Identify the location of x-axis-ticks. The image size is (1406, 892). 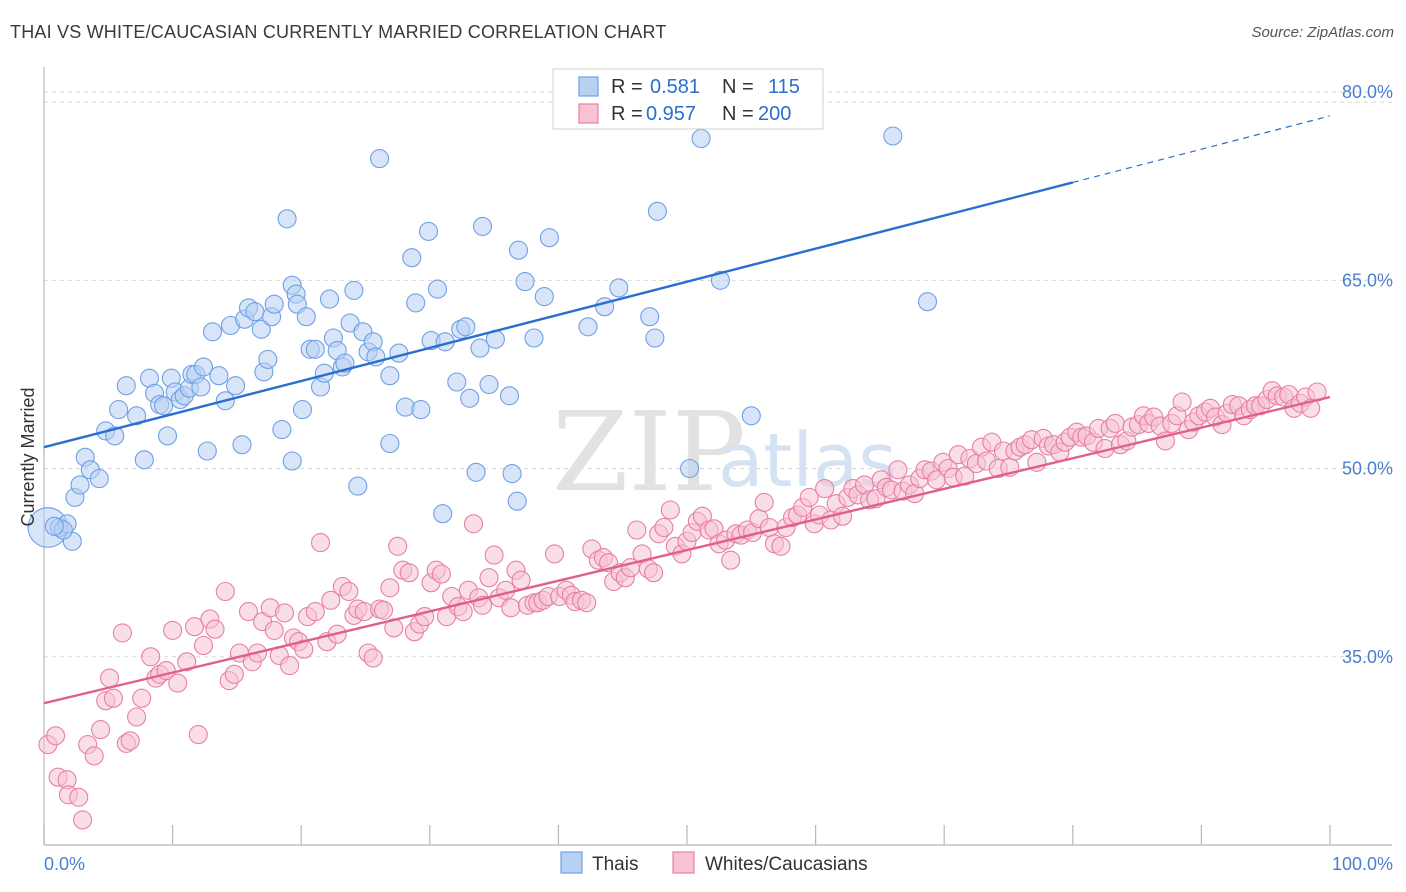
(687, 835).